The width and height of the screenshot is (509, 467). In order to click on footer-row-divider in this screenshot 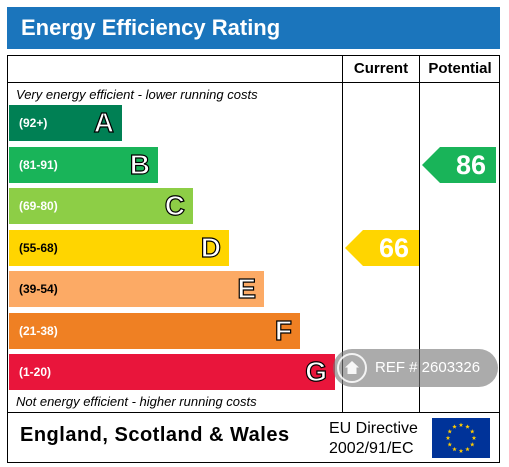, I will do `click(253, 412)`.